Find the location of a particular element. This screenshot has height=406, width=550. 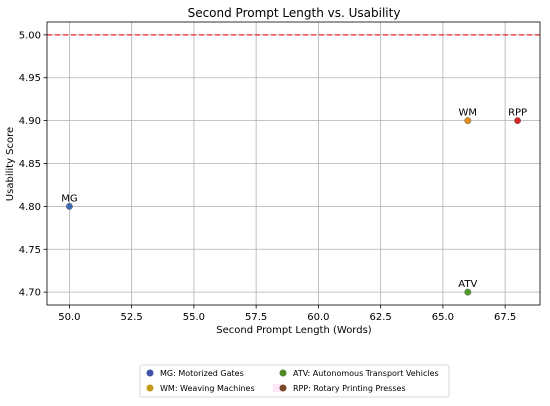

y-tick-label: 4.75 is located at coordinates (30, 250).